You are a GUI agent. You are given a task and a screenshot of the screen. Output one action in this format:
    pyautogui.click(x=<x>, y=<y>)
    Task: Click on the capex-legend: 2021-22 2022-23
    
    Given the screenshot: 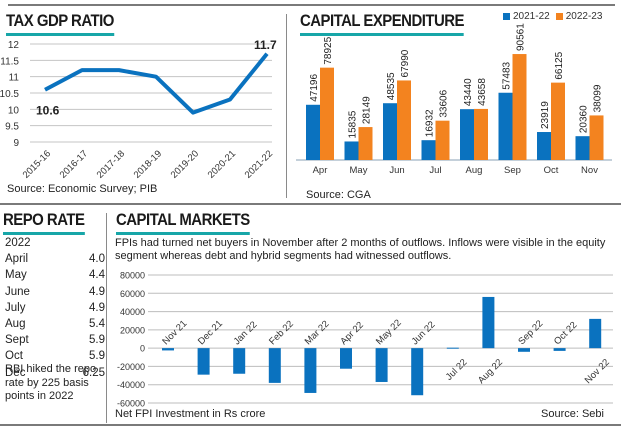 What is the action you would take?
    pyautogui.click(x=552, y=16)
    